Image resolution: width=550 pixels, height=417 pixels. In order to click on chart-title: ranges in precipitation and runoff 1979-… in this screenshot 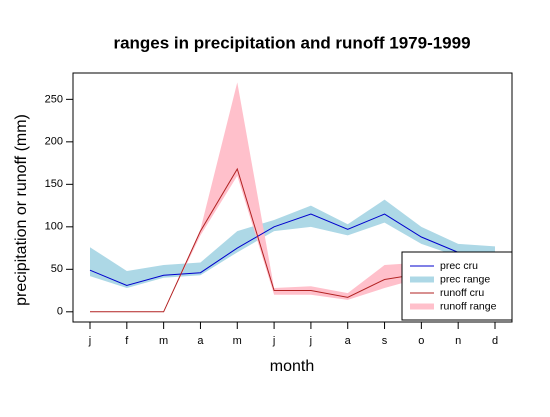, I will do `click(291, 42)`.